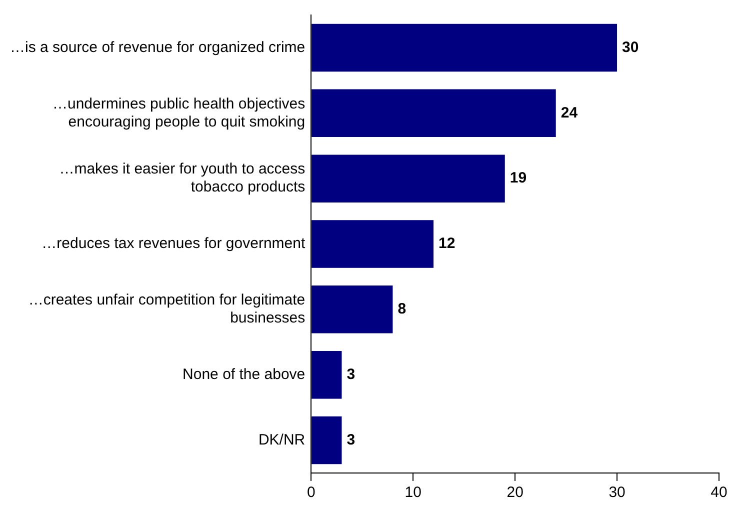 This screenshot has height=509, width=733. What do you see at coordinates (167, 309) in the screenshot?
I see `y-tick-label: …creates unfair competition for legitimate businesses` at bounding box center [167, 309].